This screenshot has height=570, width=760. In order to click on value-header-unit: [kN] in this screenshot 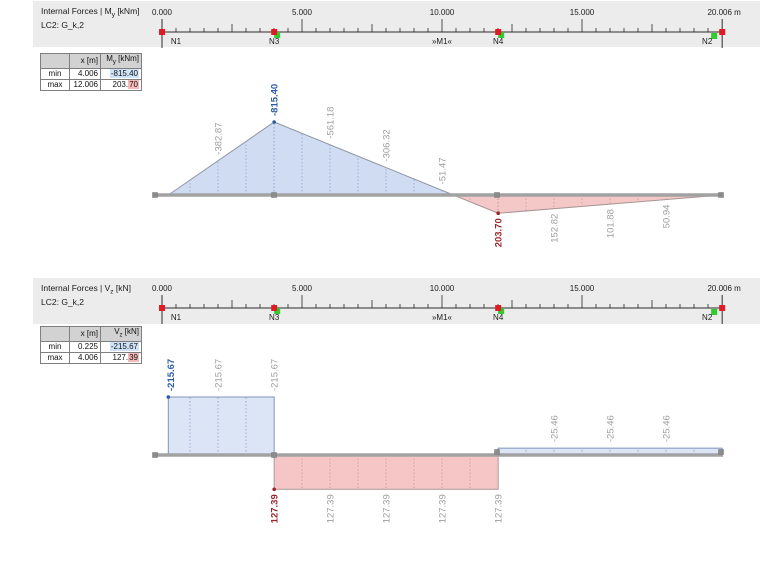, I will do `click(130, 331)`.